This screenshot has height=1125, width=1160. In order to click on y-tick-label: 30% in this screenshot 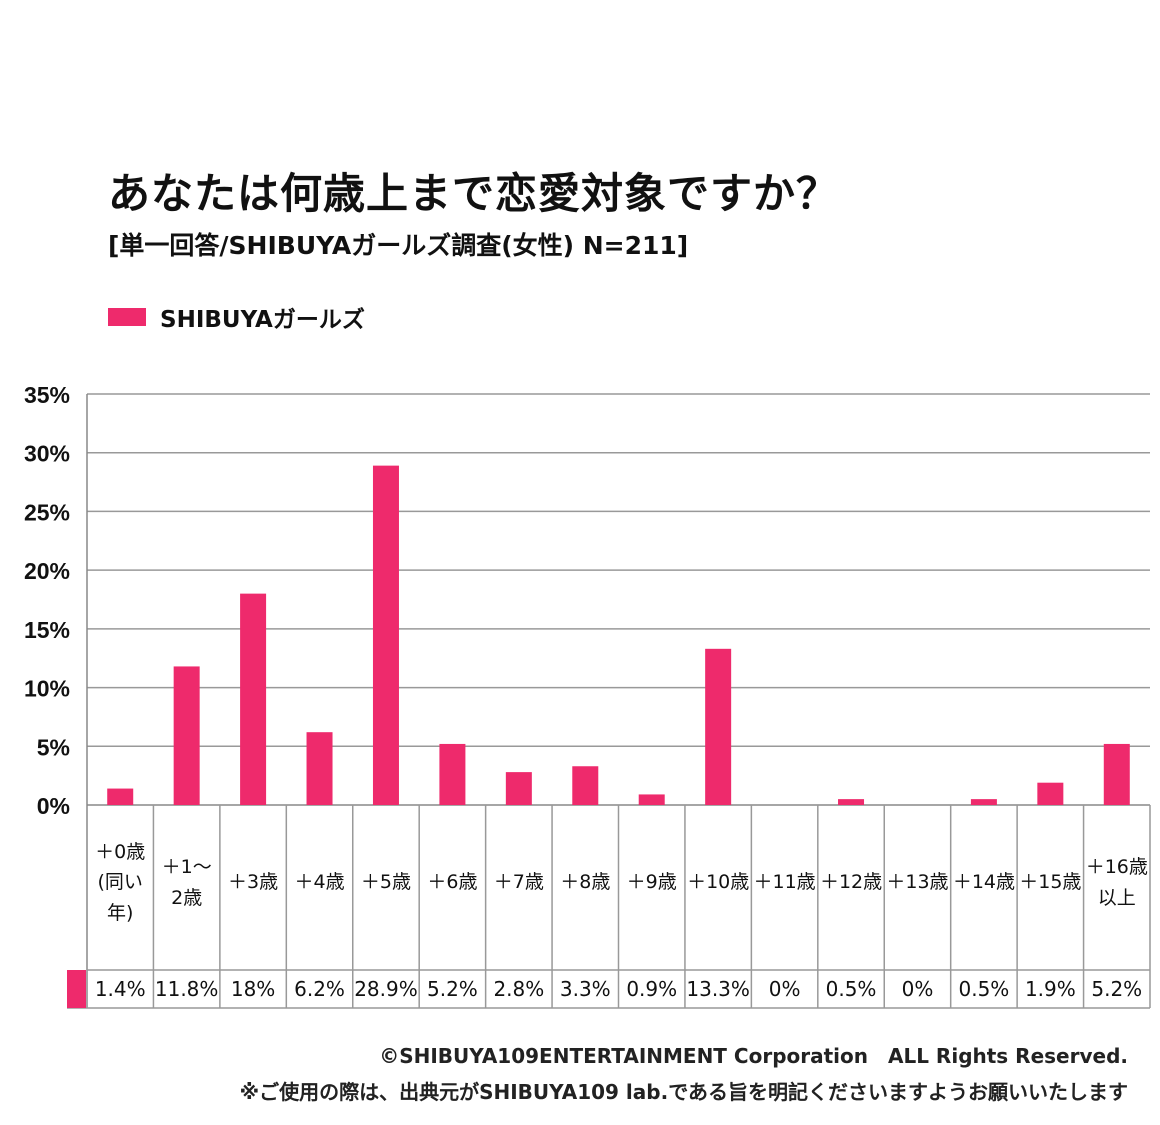, I will do `click(47, 454)`.